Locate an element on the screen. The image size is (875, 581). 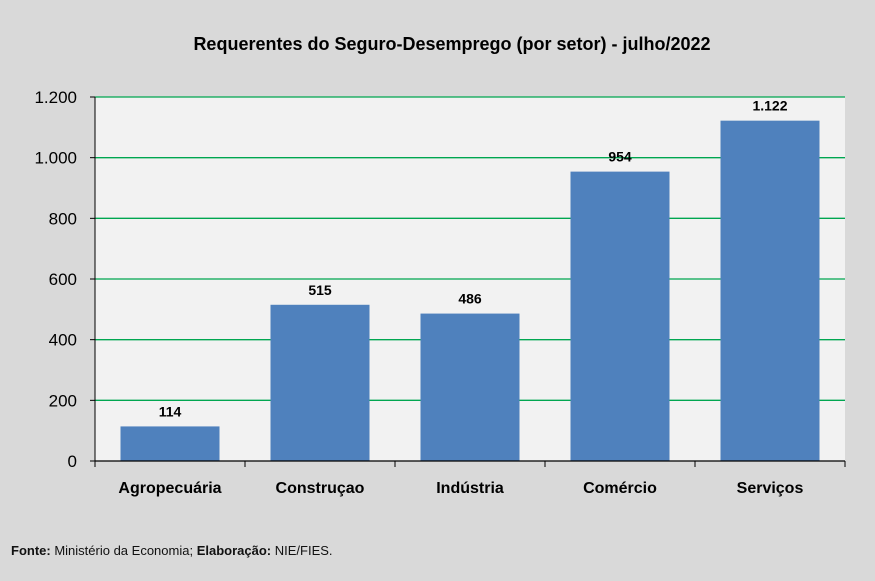
x-tick-label: Construçao is located at coordinates (320, 488).